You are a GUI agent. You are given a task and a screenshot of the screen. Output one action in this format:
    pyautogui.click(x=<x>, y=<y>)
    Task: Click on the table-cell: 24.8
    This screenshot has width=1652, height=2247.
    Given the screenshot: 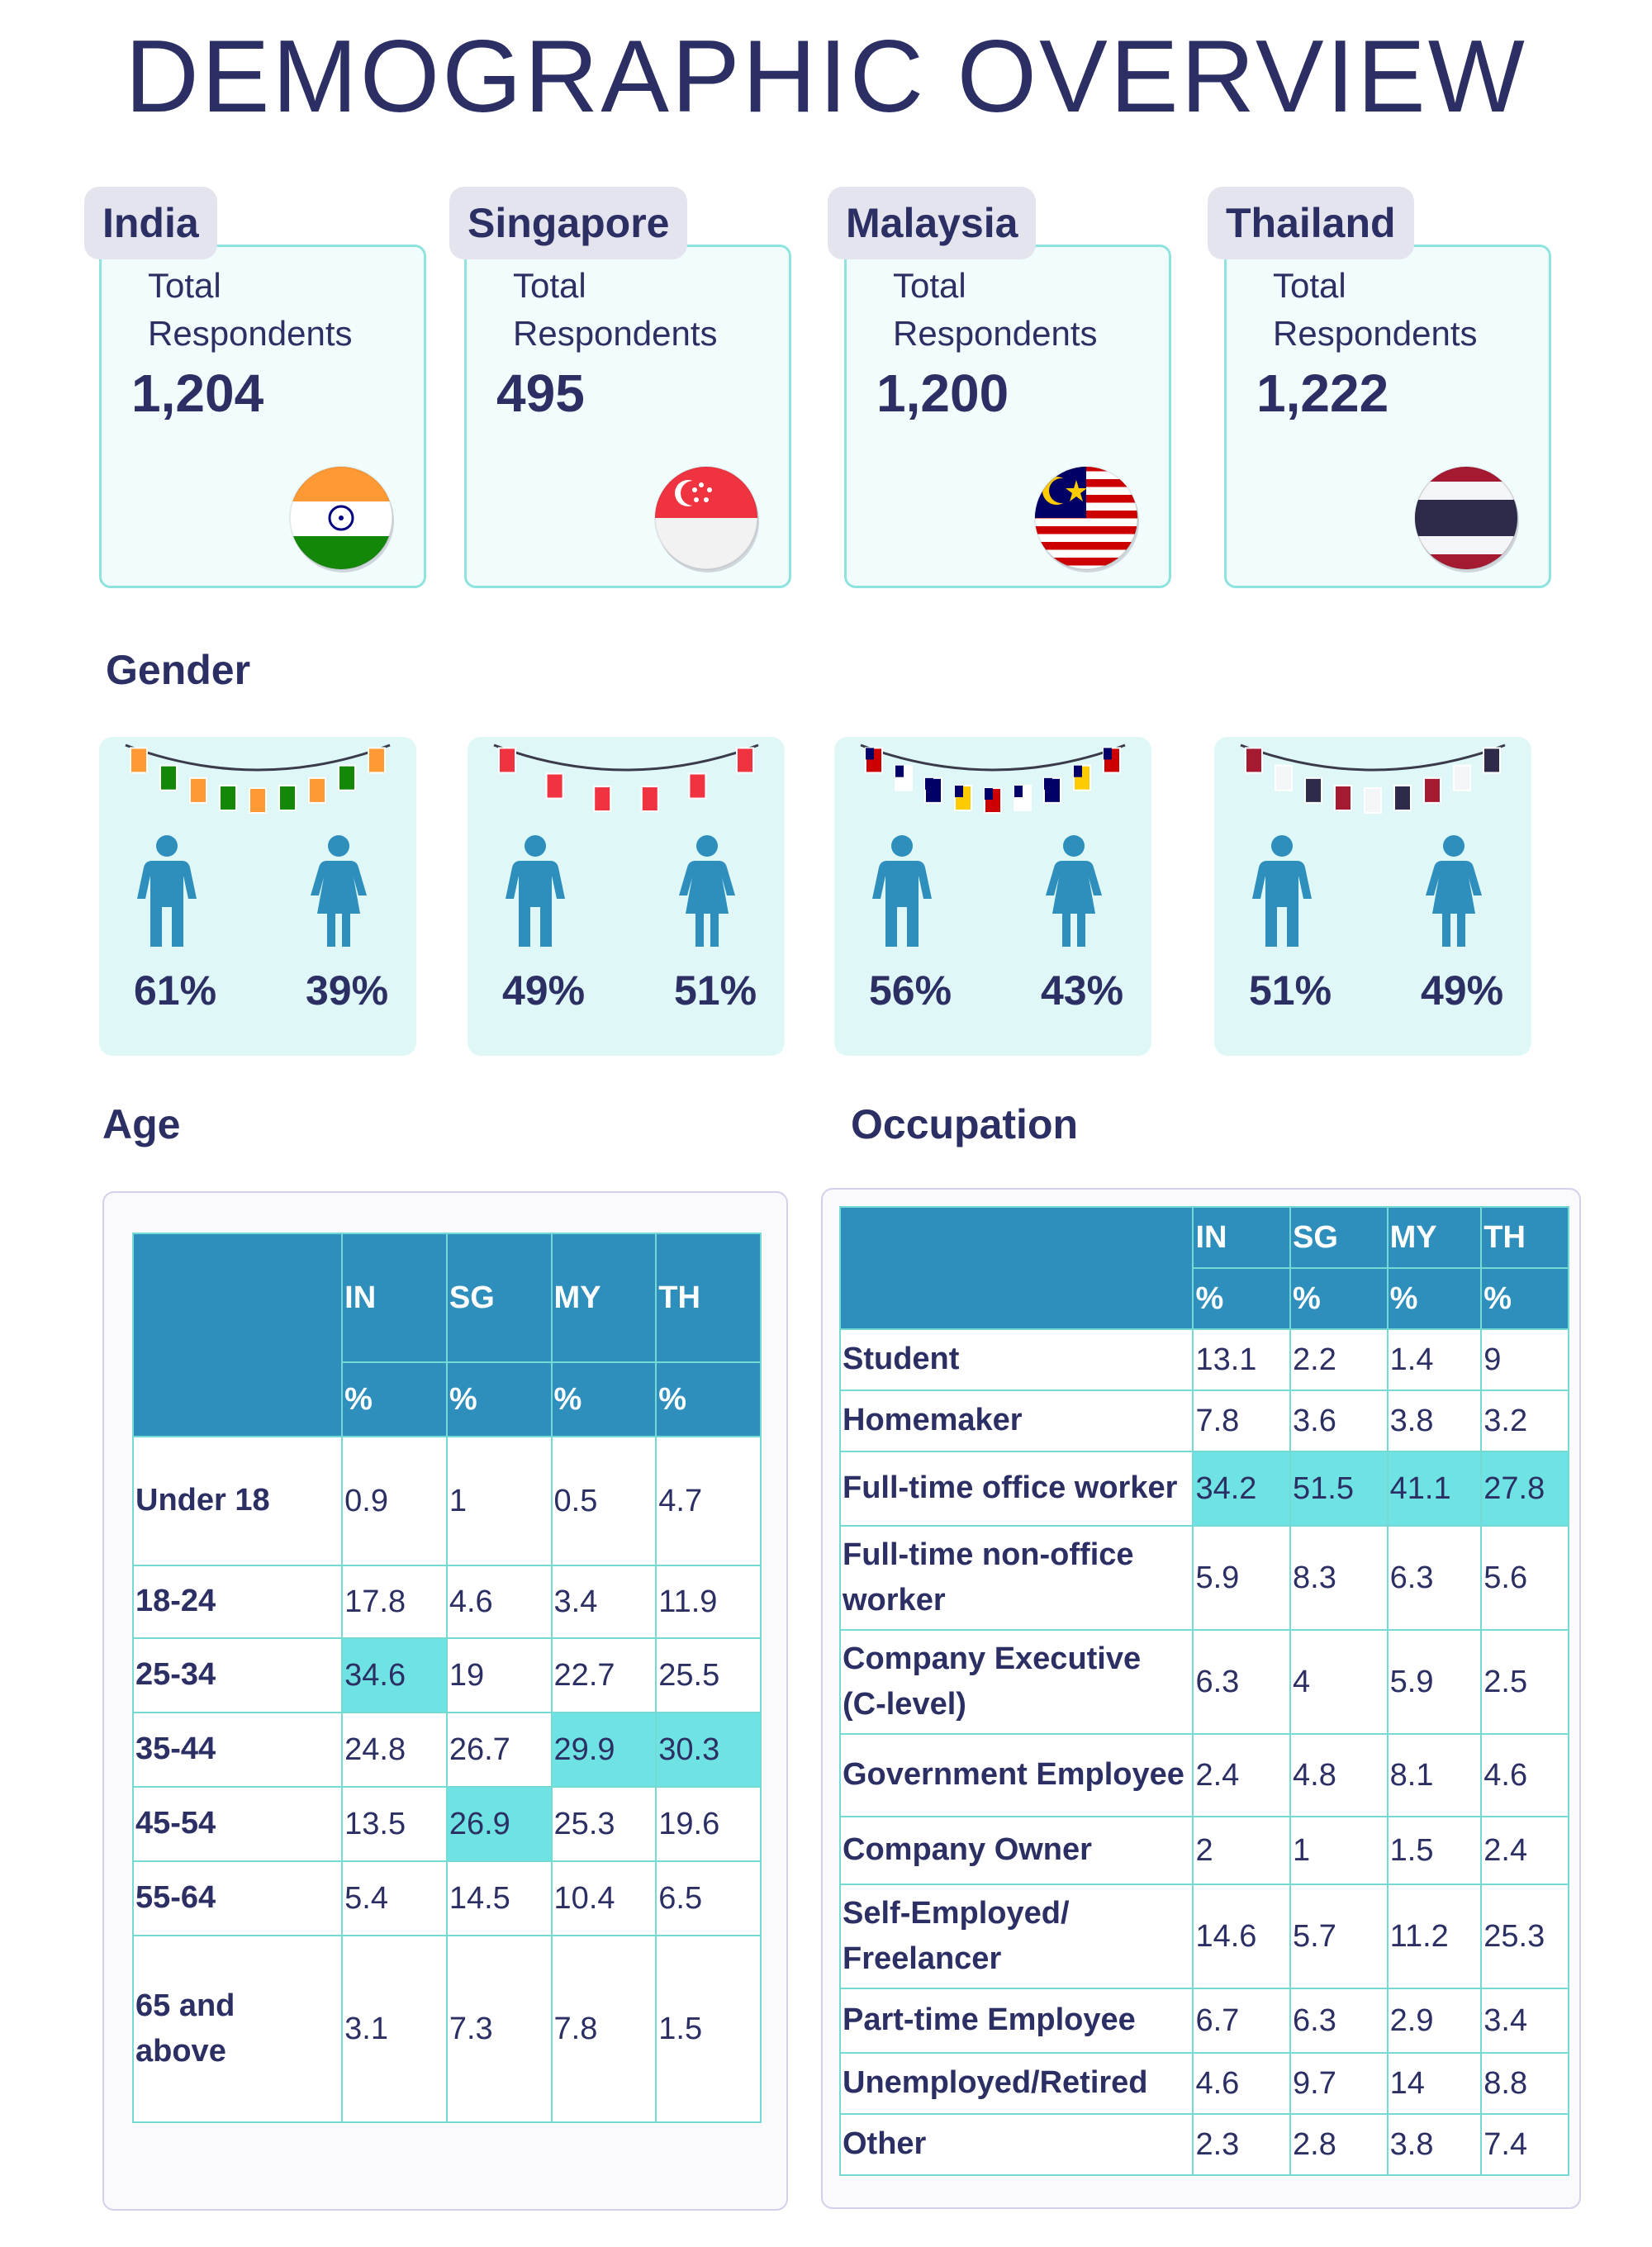 What is the action you would take?
    pyautogui.click(x=394, y=1750)
    